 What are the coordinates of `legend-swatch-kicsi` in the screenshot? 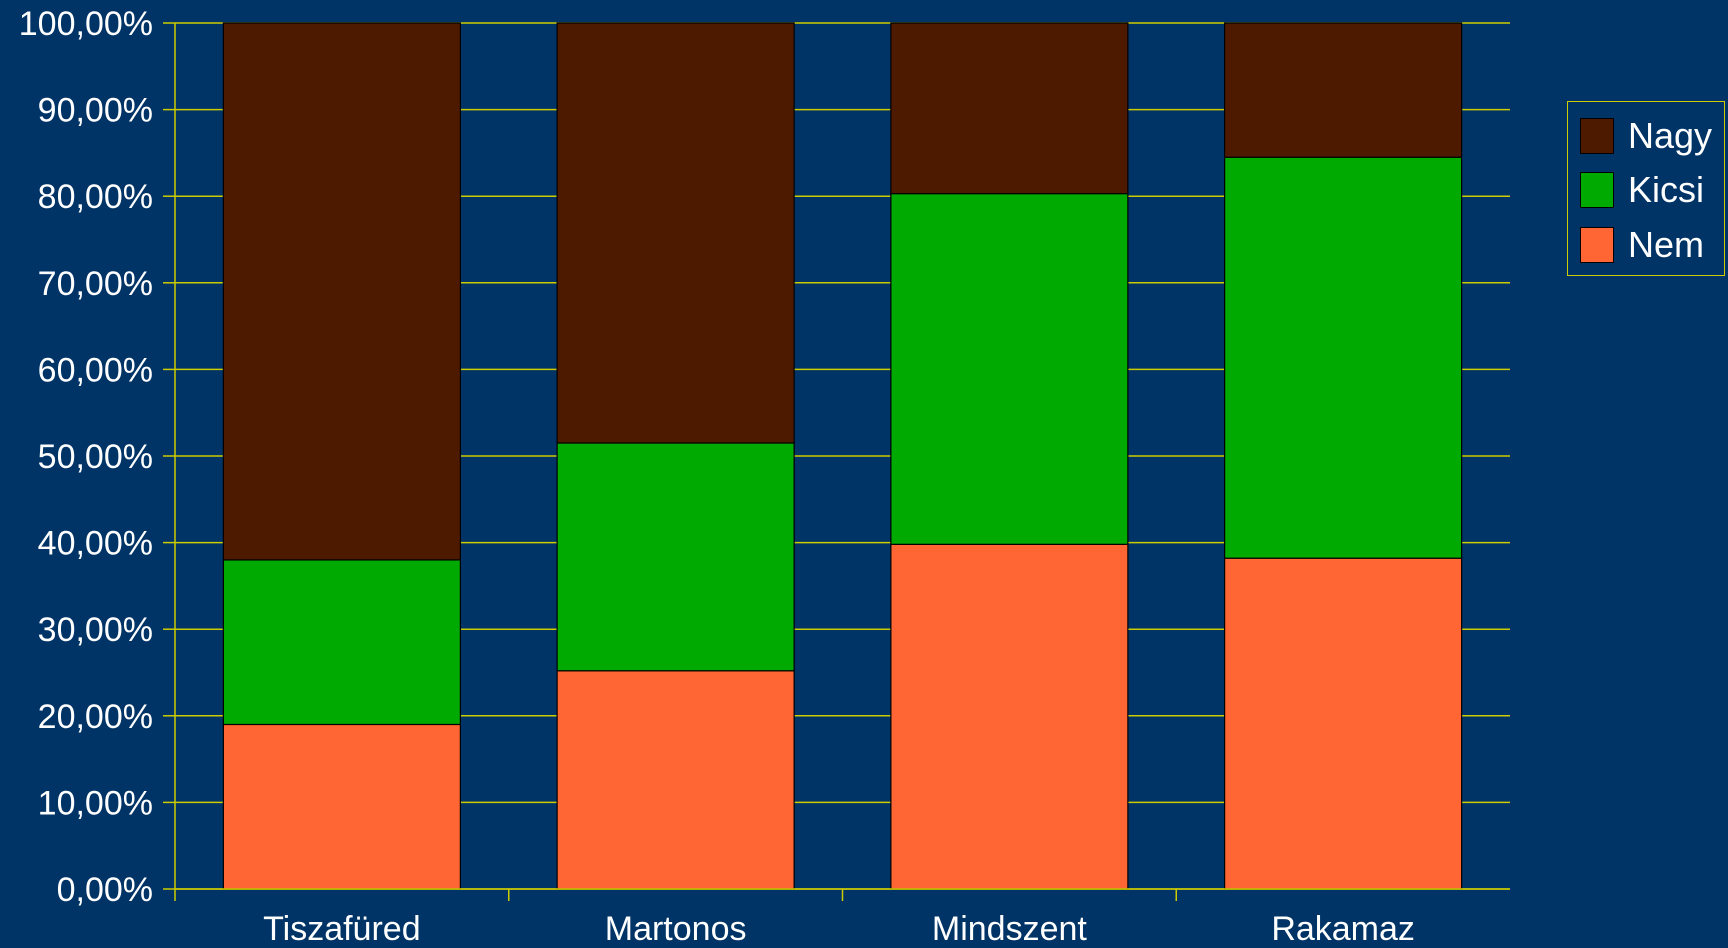 It's located at (1597, 190).